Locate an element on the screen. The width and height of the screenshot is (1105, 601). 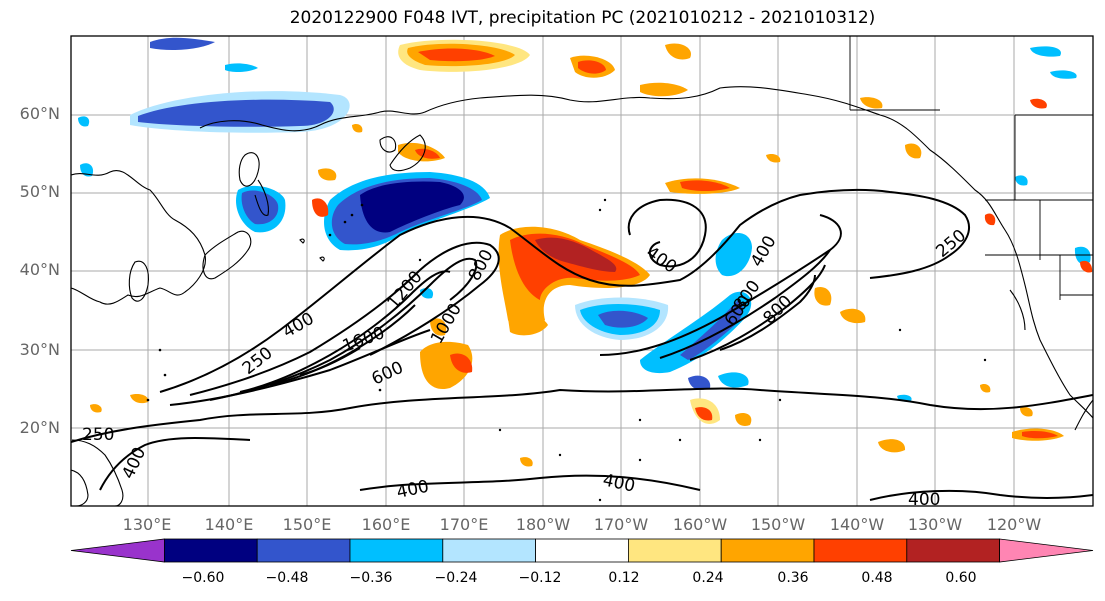
colorbar-extend-max is located at coordinates (1046, 550).